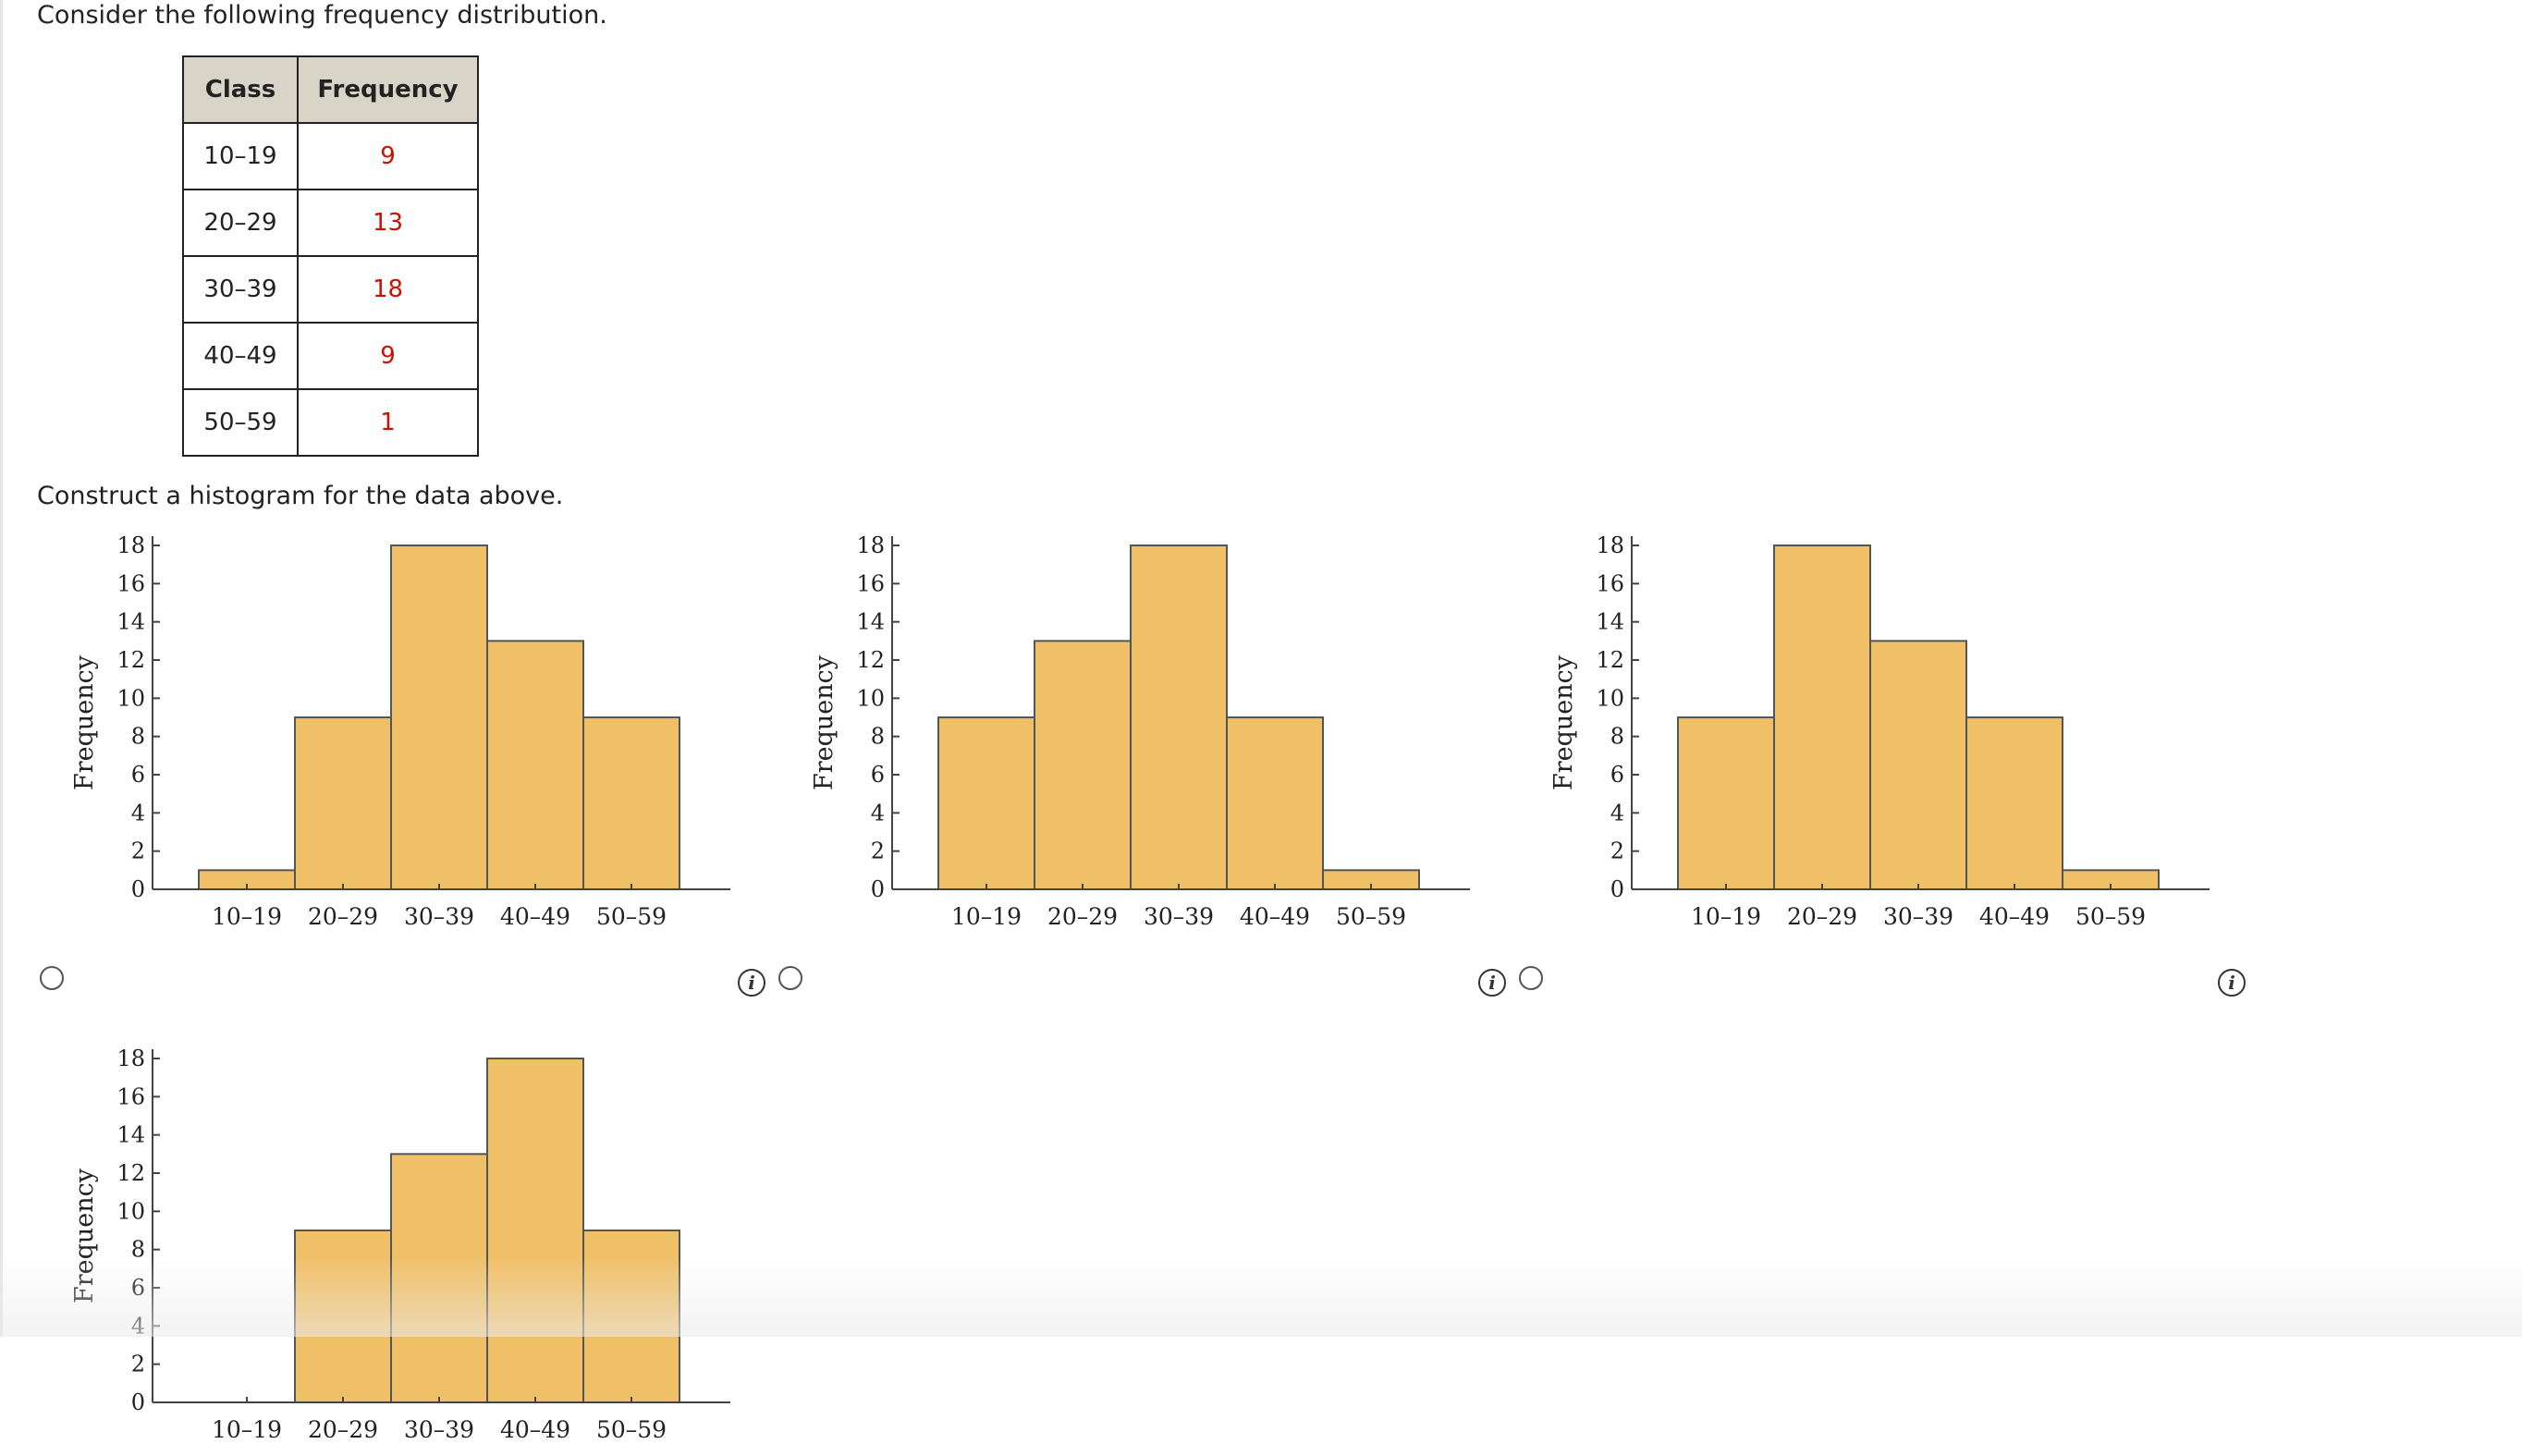  I want to click on table-header-row: Class Frequency, so click(330, 89).